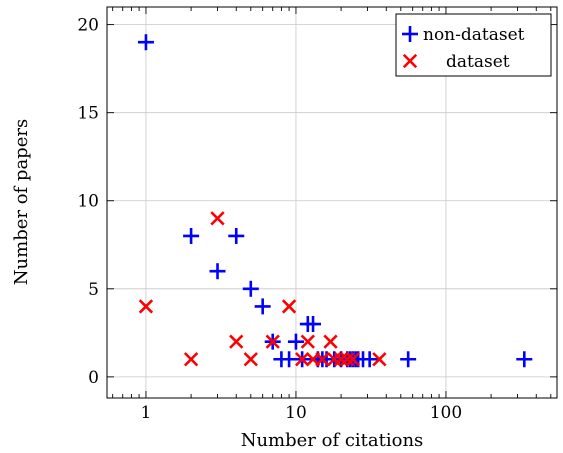 The width and height of the screenshot is (563, 453). Describe the element at coordinates (332, 440) in the screenshot. I see `x-axis-label: Number of citations` at that location.